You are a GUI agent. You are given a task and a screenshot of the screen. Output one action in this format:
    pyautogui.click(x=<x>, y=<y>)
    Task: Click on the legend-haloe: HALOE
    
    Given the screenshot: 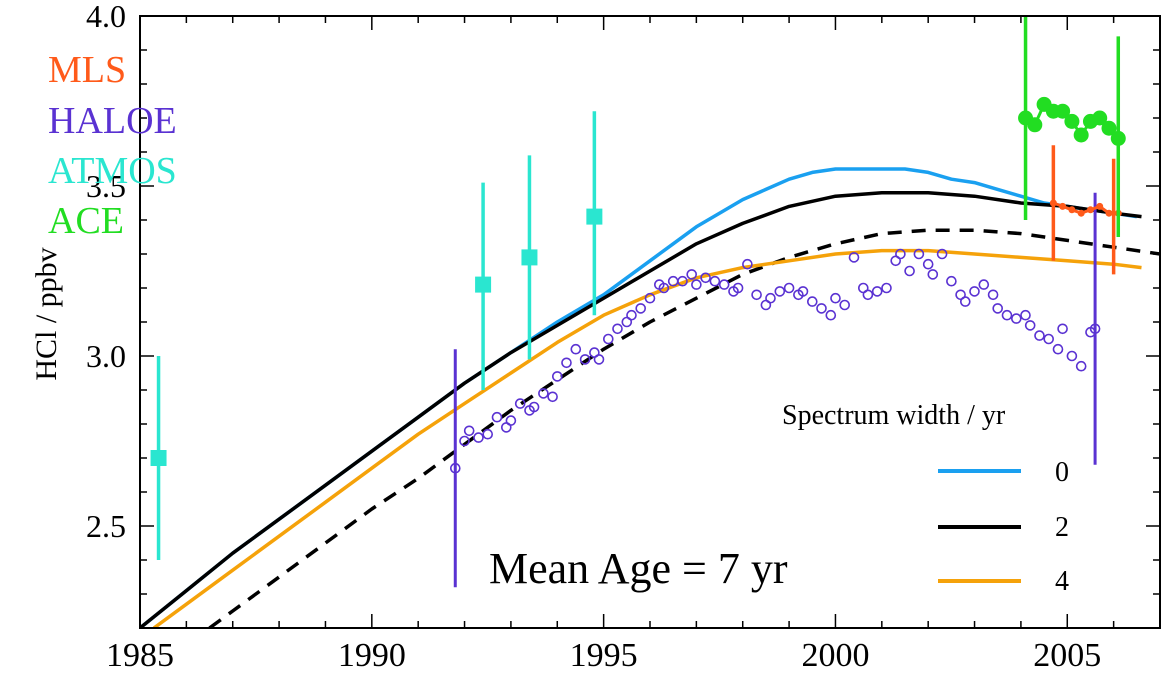 What is the action you would take?
    pyautogui.click(x=112, y=121)
    